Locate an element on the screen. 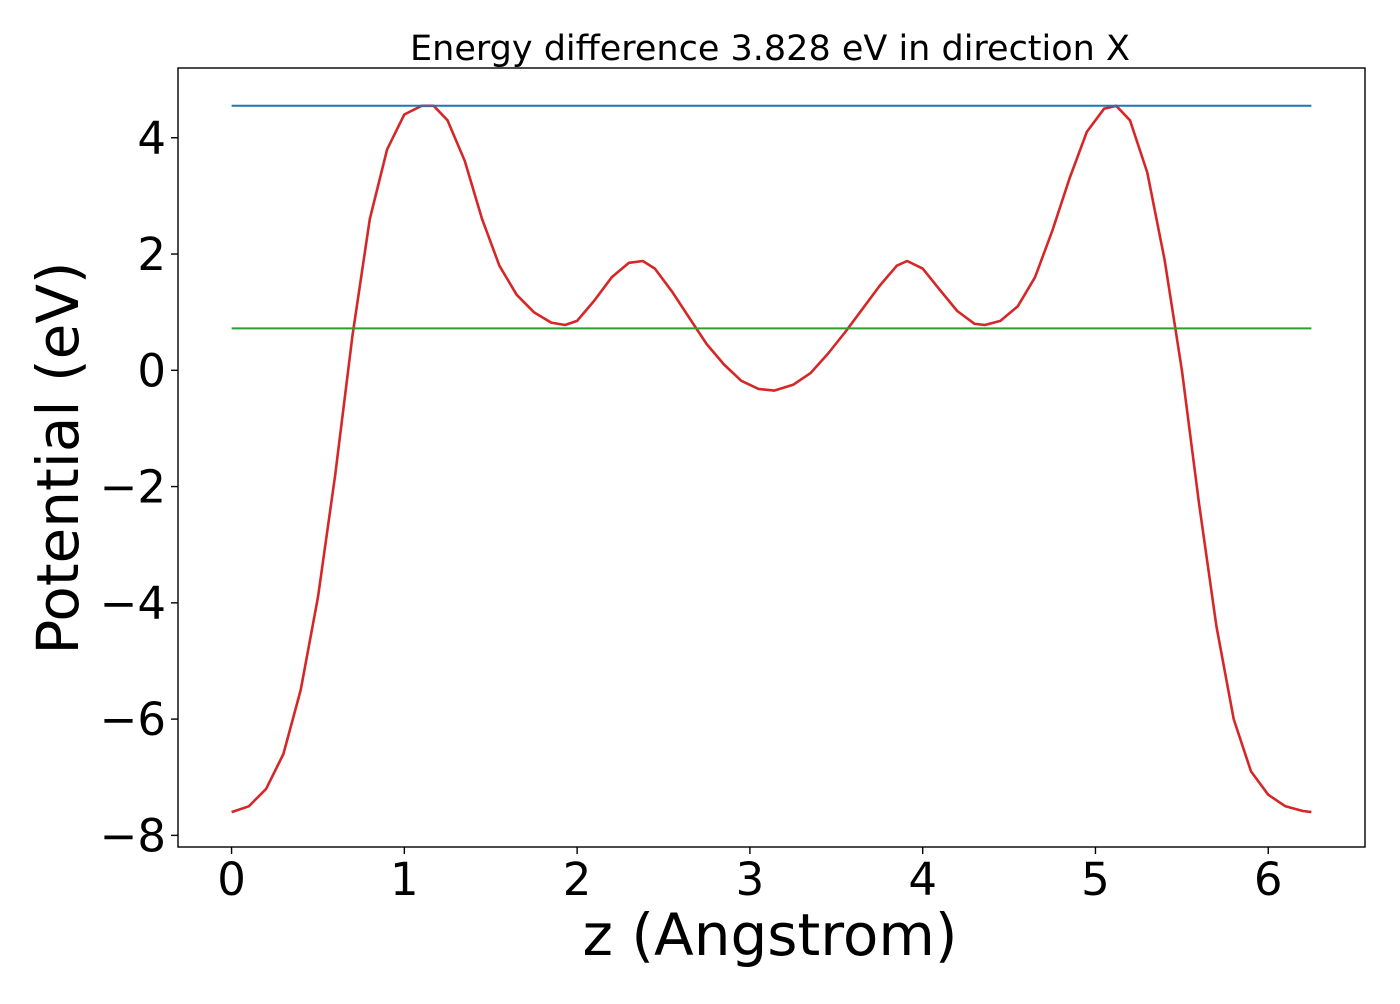 This screenshot has width=1400, height=1004. x-tick-label: 3 is located at coordinates (750, 879).